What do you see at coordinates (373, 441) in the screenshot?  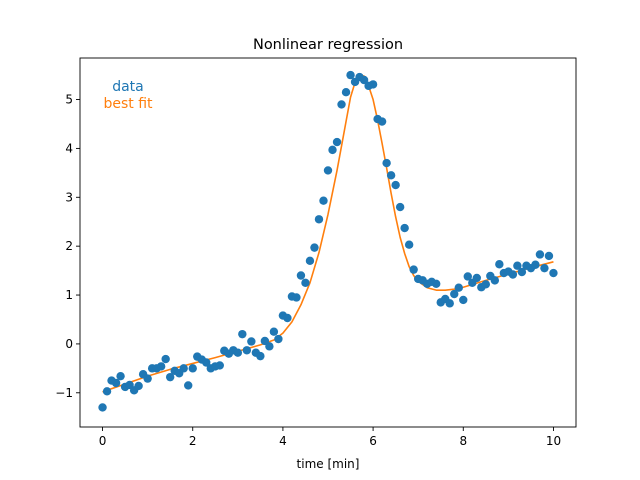 I see `x-tick-label: 6` at bounding box center [373, 441].